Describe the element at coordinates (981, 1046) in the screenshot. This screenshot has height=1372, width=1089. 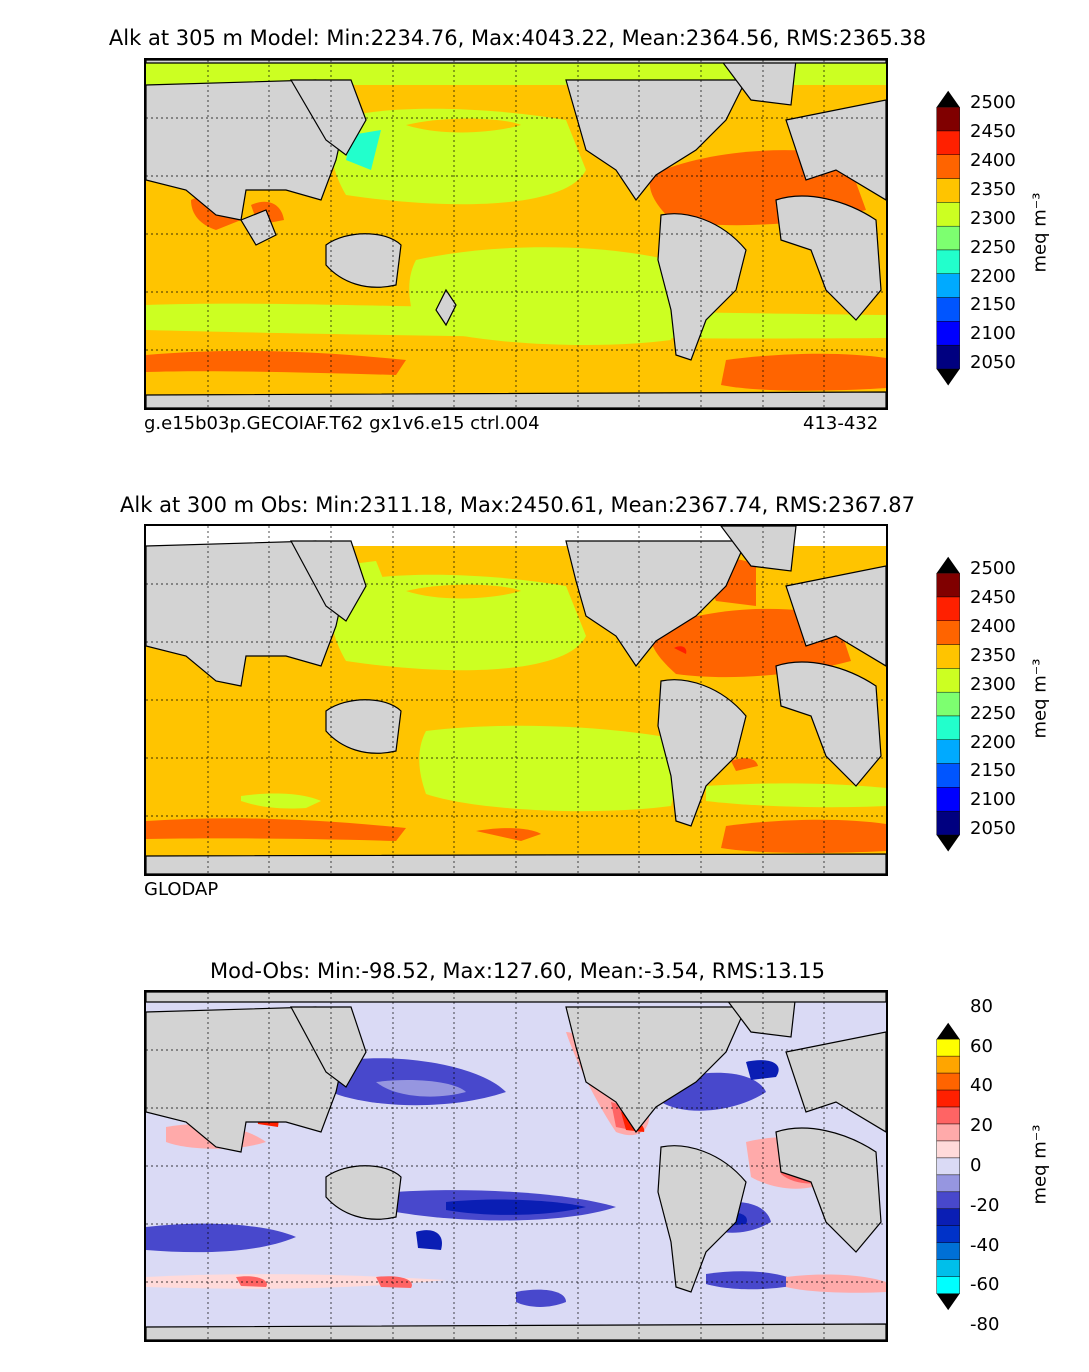
I see `cb3-tick: 60` at that location.